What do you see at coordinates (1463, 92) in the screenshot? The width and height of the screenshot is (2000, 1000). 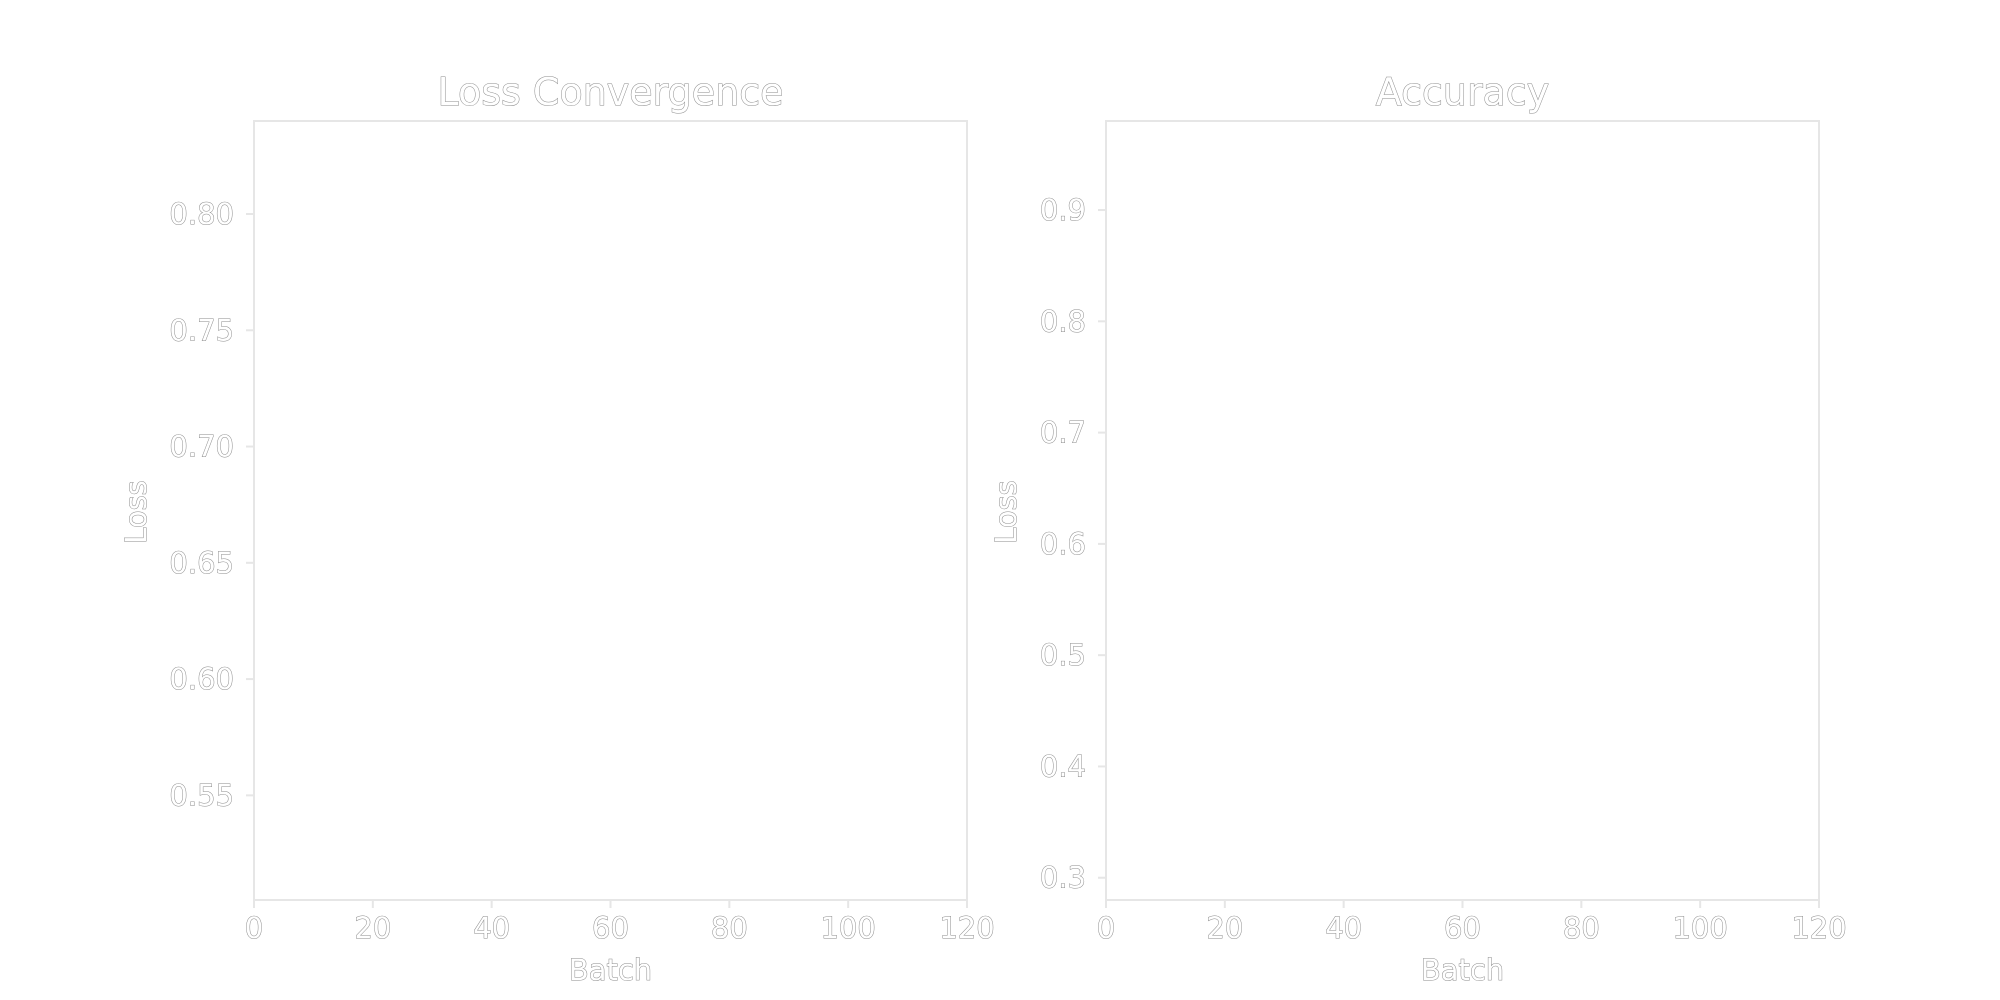 I see `chart-title: Accuracy` at bounding box center [1463, 92].